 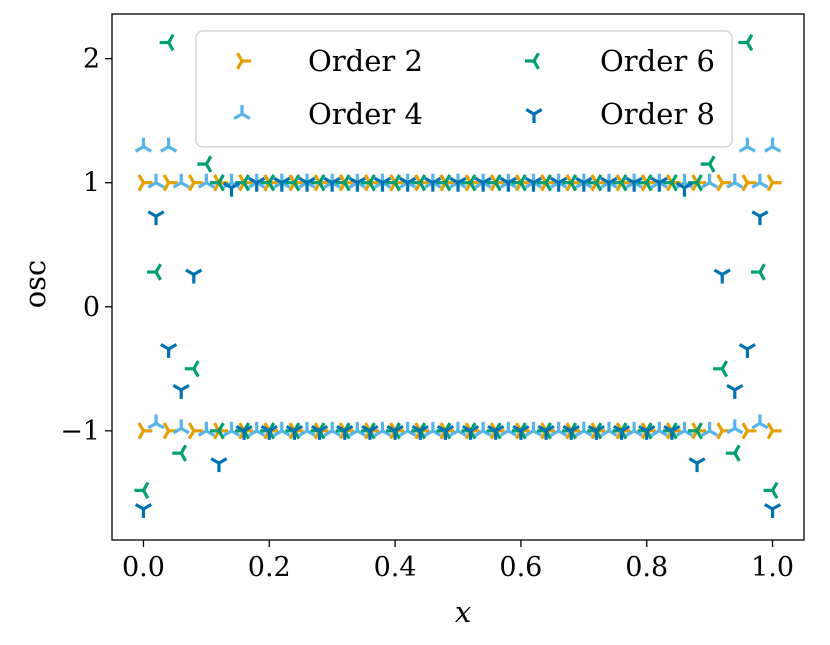 I want to click on legend-entry: Order 4, so click(x=328, y=114).